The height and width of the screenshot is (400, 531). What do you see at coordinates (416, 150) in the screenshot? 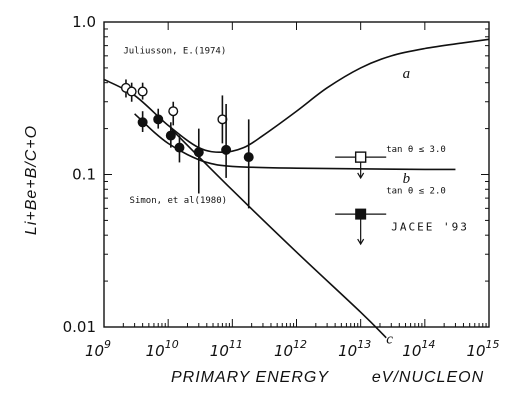
I see `annotation: tan θ ≤ 3.0` at bounding box center [416, 150].